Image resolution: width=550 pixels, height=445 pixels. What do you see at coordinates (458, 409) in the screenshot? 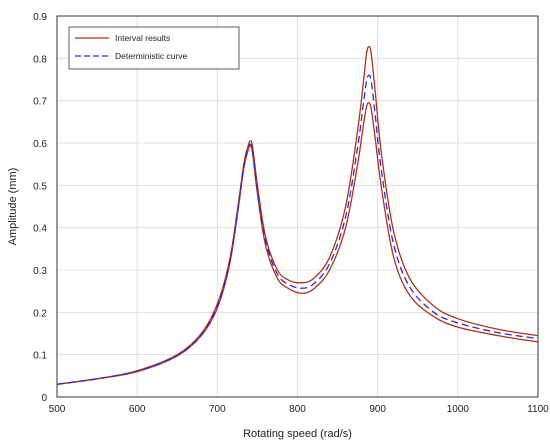
I see `x-tick-label: 1000` at bounding box center [458, 409].